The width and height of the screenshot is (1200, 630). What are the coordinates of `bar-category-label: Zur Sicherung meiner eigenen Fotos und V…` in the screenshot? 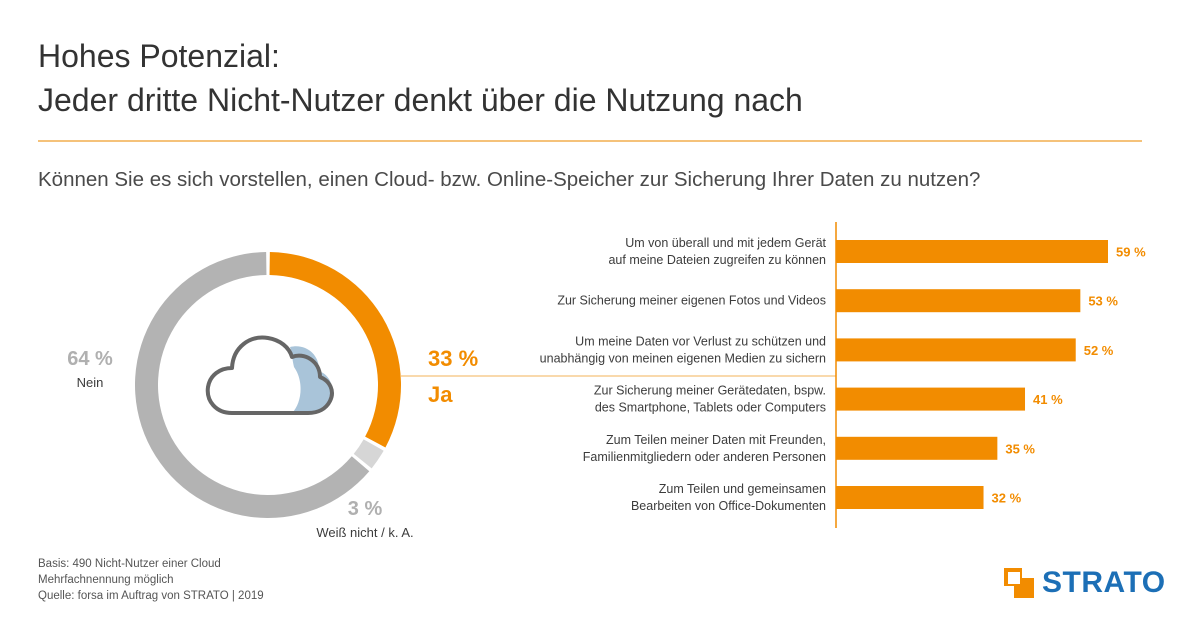 It's located at (691, 301).